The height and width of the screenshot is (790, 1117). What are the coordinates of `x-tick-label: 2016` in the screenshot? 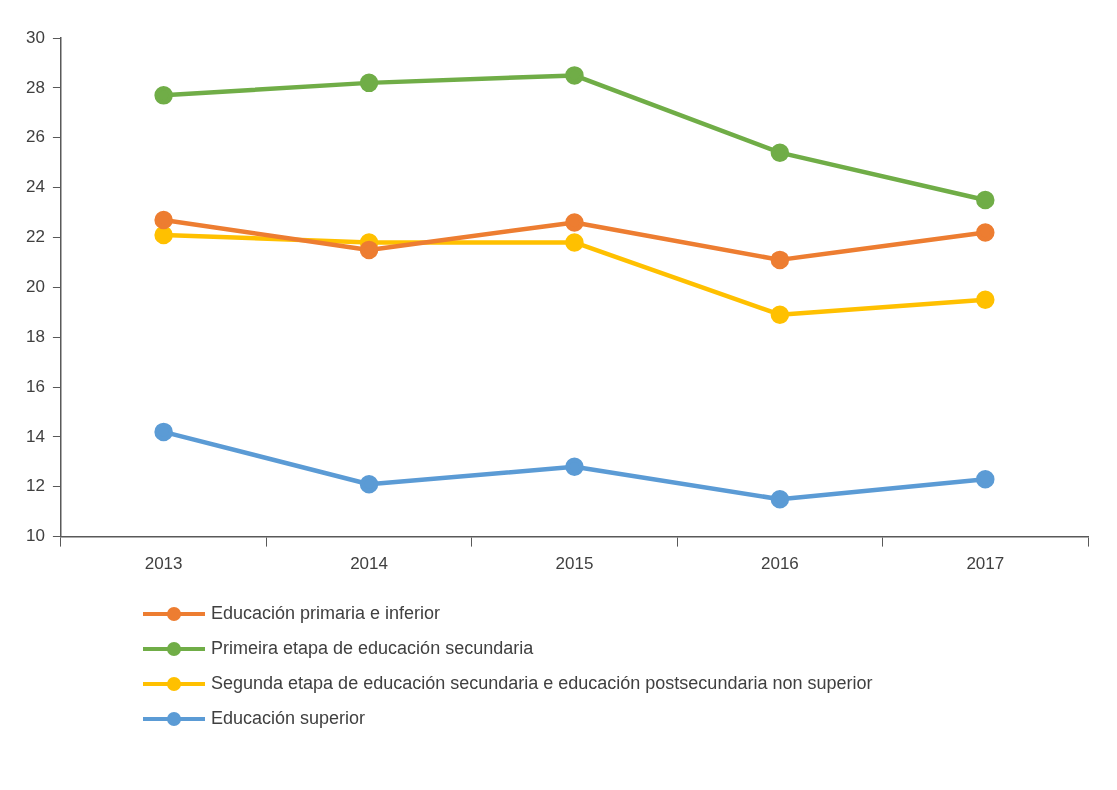 It's located at (779, 564).